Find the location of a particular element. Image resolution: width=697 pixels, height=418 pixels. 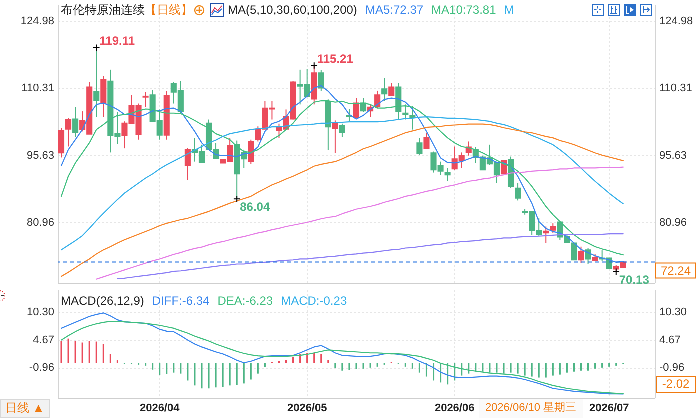

text: M is located at coordinates (509, 10).